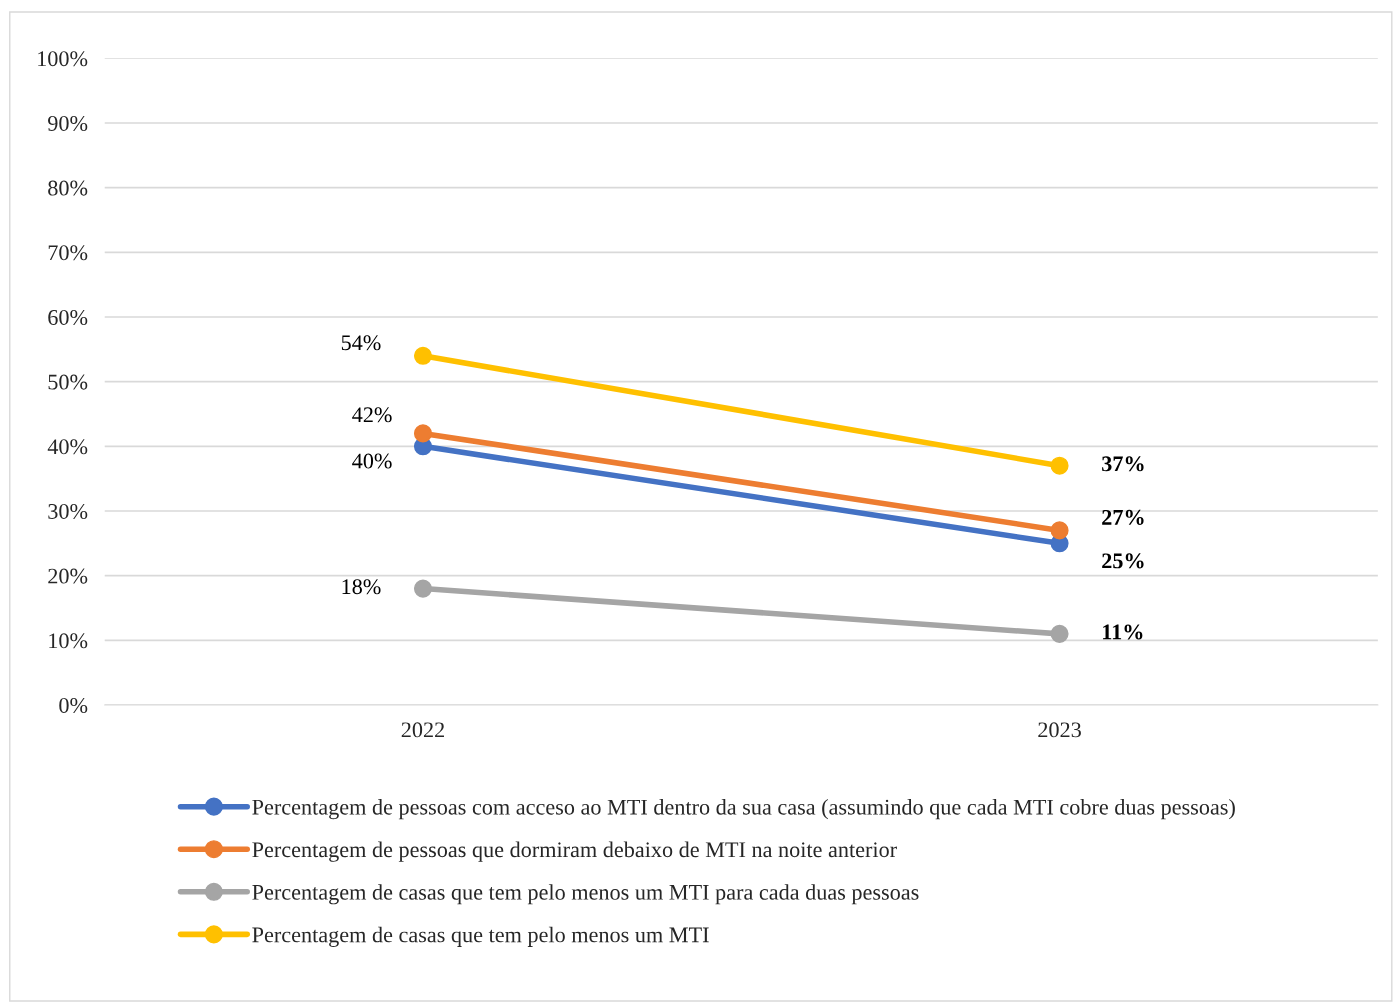  Describe the element at coordinates (1123, 632) in the screenshot. I see `data-label: 11%` at that location.